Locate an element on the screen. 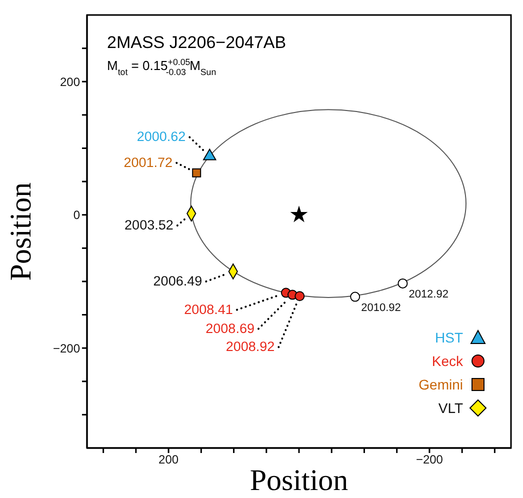  y-tick-label: 200 is located at coordinates (70, 81).